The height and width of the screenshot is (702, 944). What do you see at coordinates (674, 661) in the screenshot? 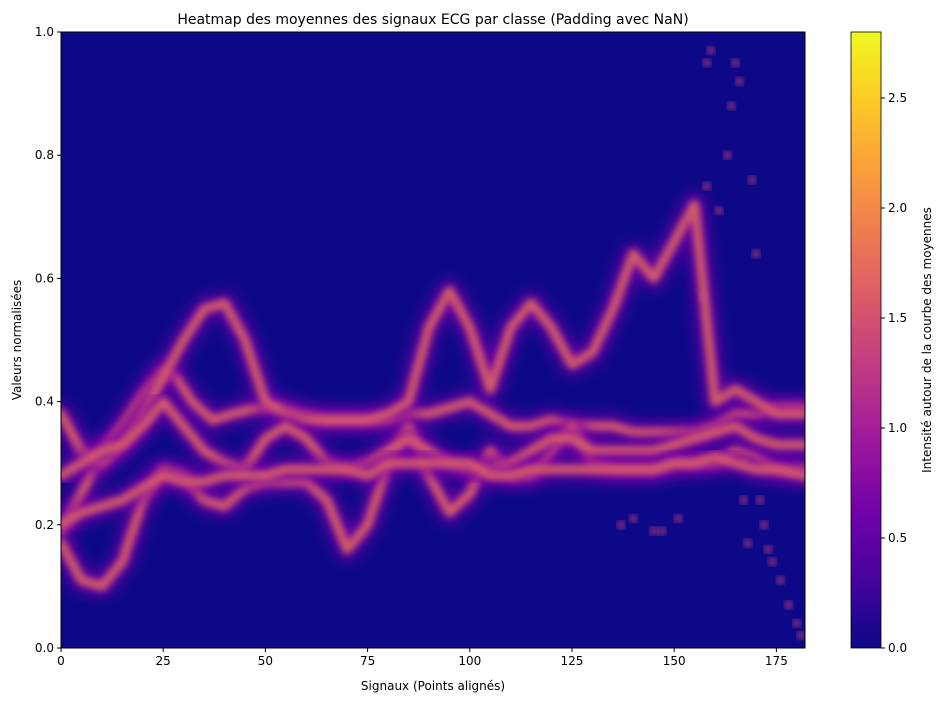
I see `x-tick-label-6: 150` at bounding box center [674, 661].